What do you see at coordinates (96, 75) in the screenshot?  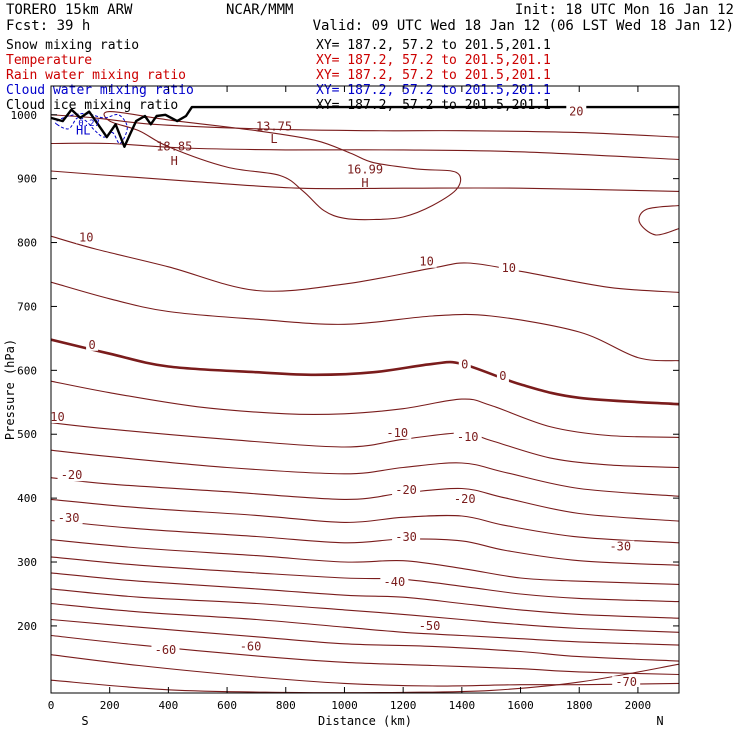 I see `legend-field-name: Rain water mixing ratio` at bounding box center [96, 75].